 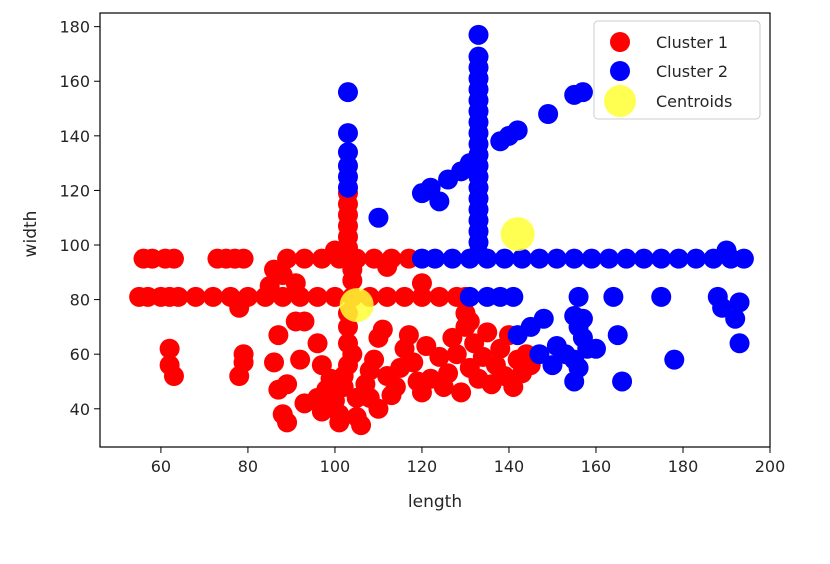 What do you see at coordinates (435, 502) in the screenshot?
I see `x-axis-label: length` at bounding box center [435, 502].